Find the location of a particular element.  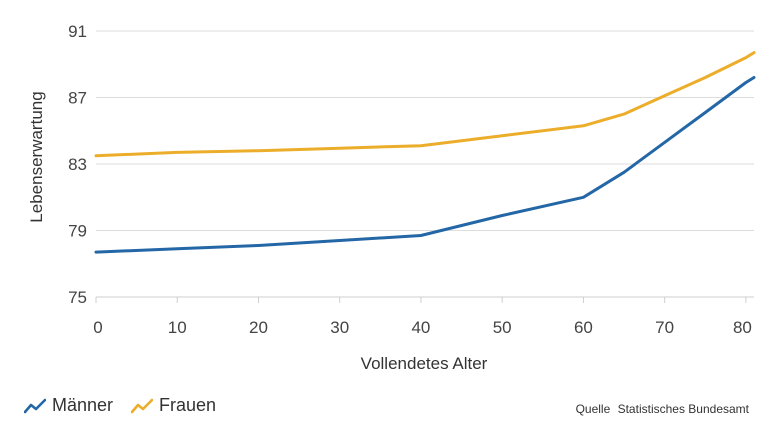

y-tick-label-75: 75 is located at coordinates (77, 297).